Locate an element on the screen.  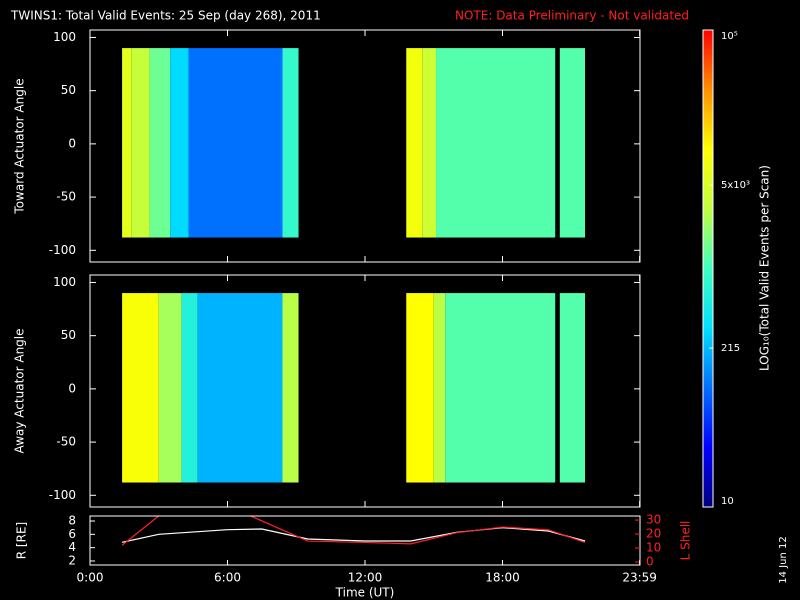
date-stamp: 14 Jun 12 is located at coordinates (783, 559).